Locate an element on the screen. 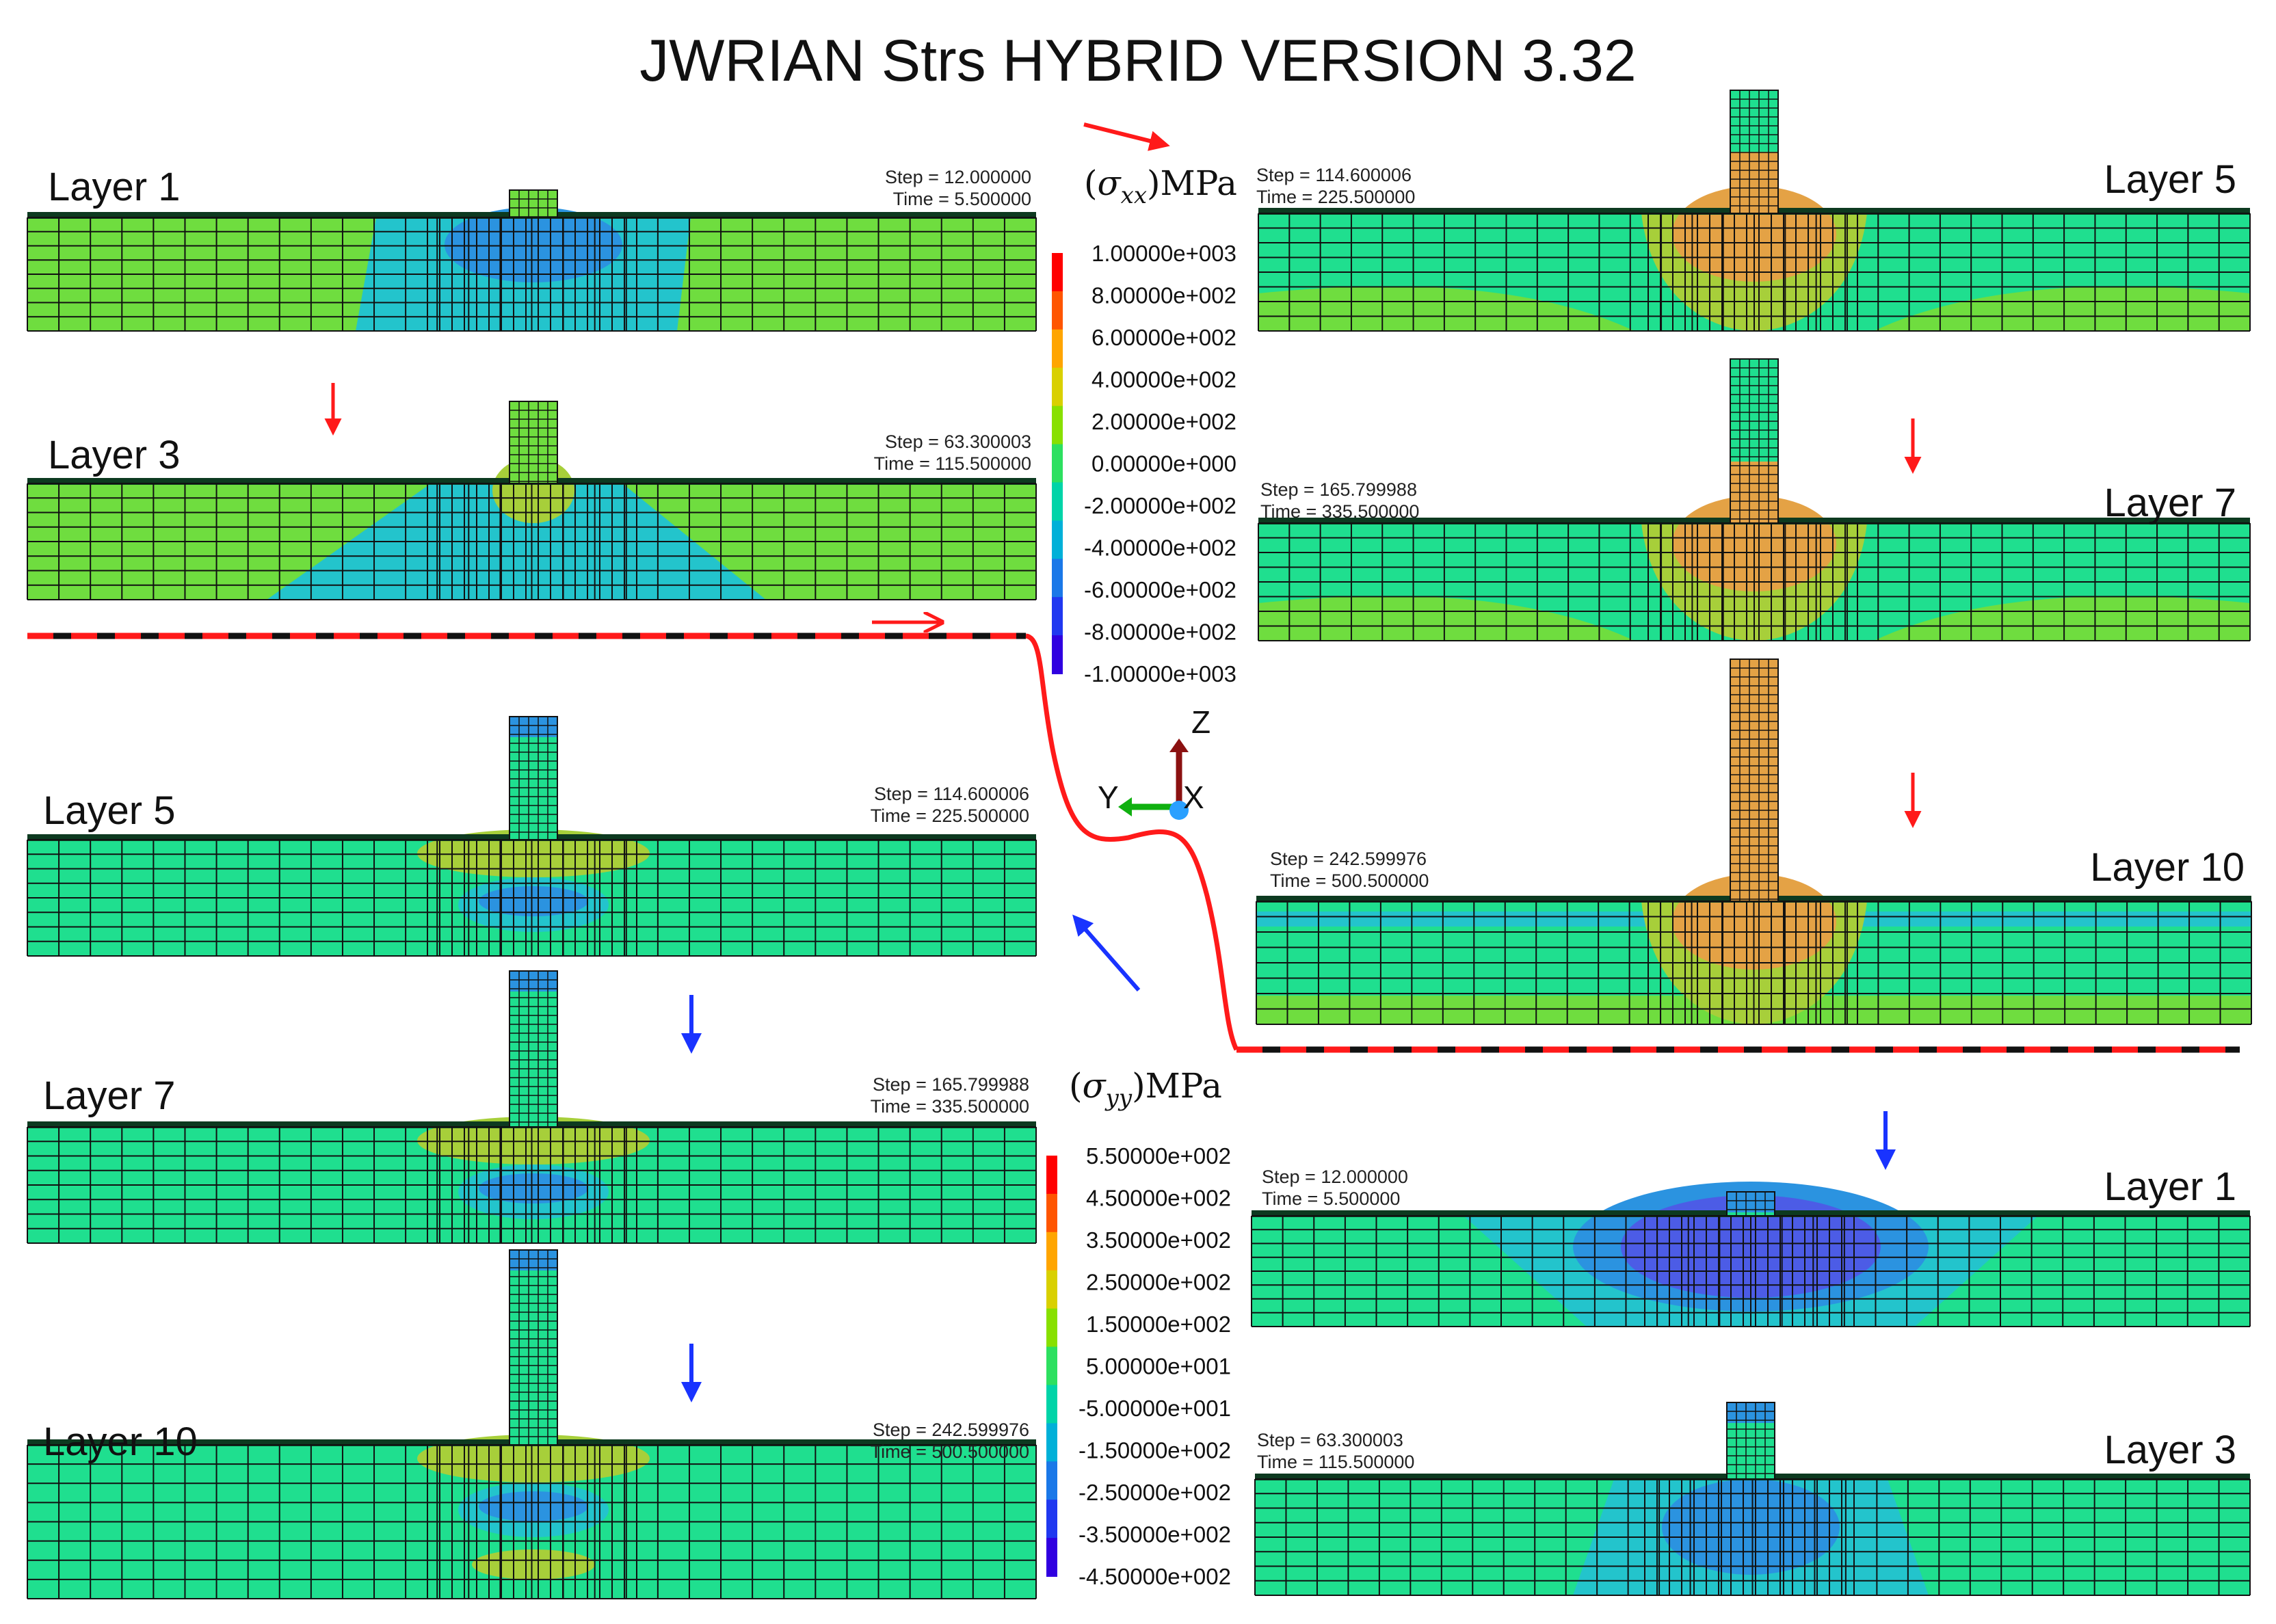  colorbar-tick-label: 2.50000e+002 is located at coordinates (1158, 1282).